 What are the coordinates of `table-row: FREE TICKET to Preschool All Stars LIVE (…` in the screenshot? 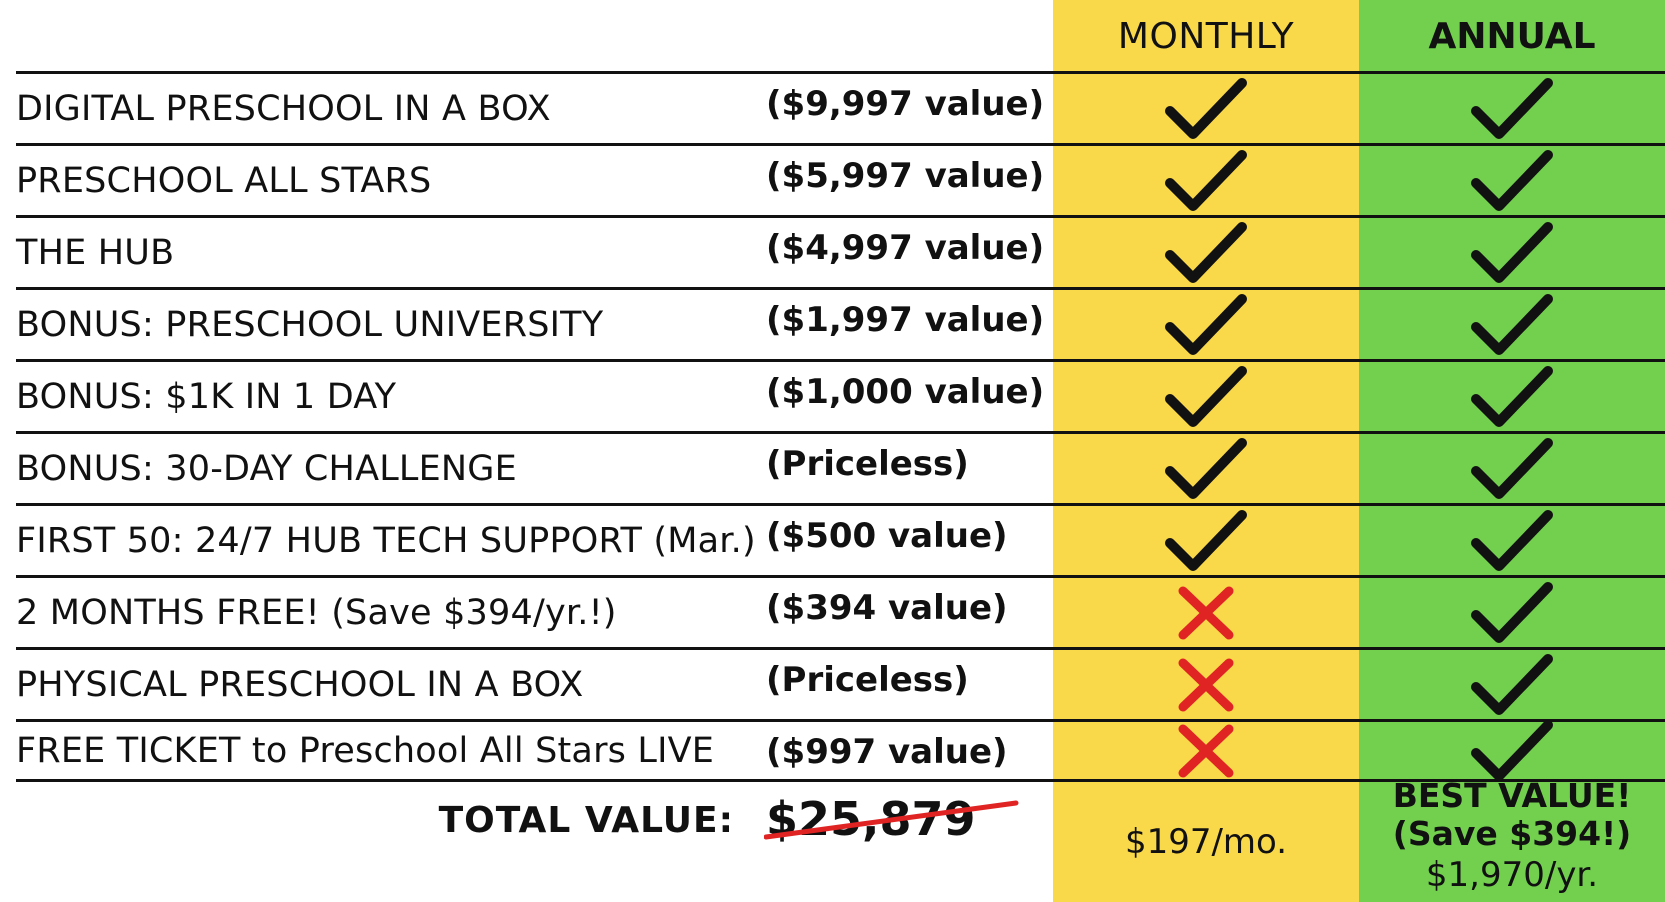 It's located at (832, 750).